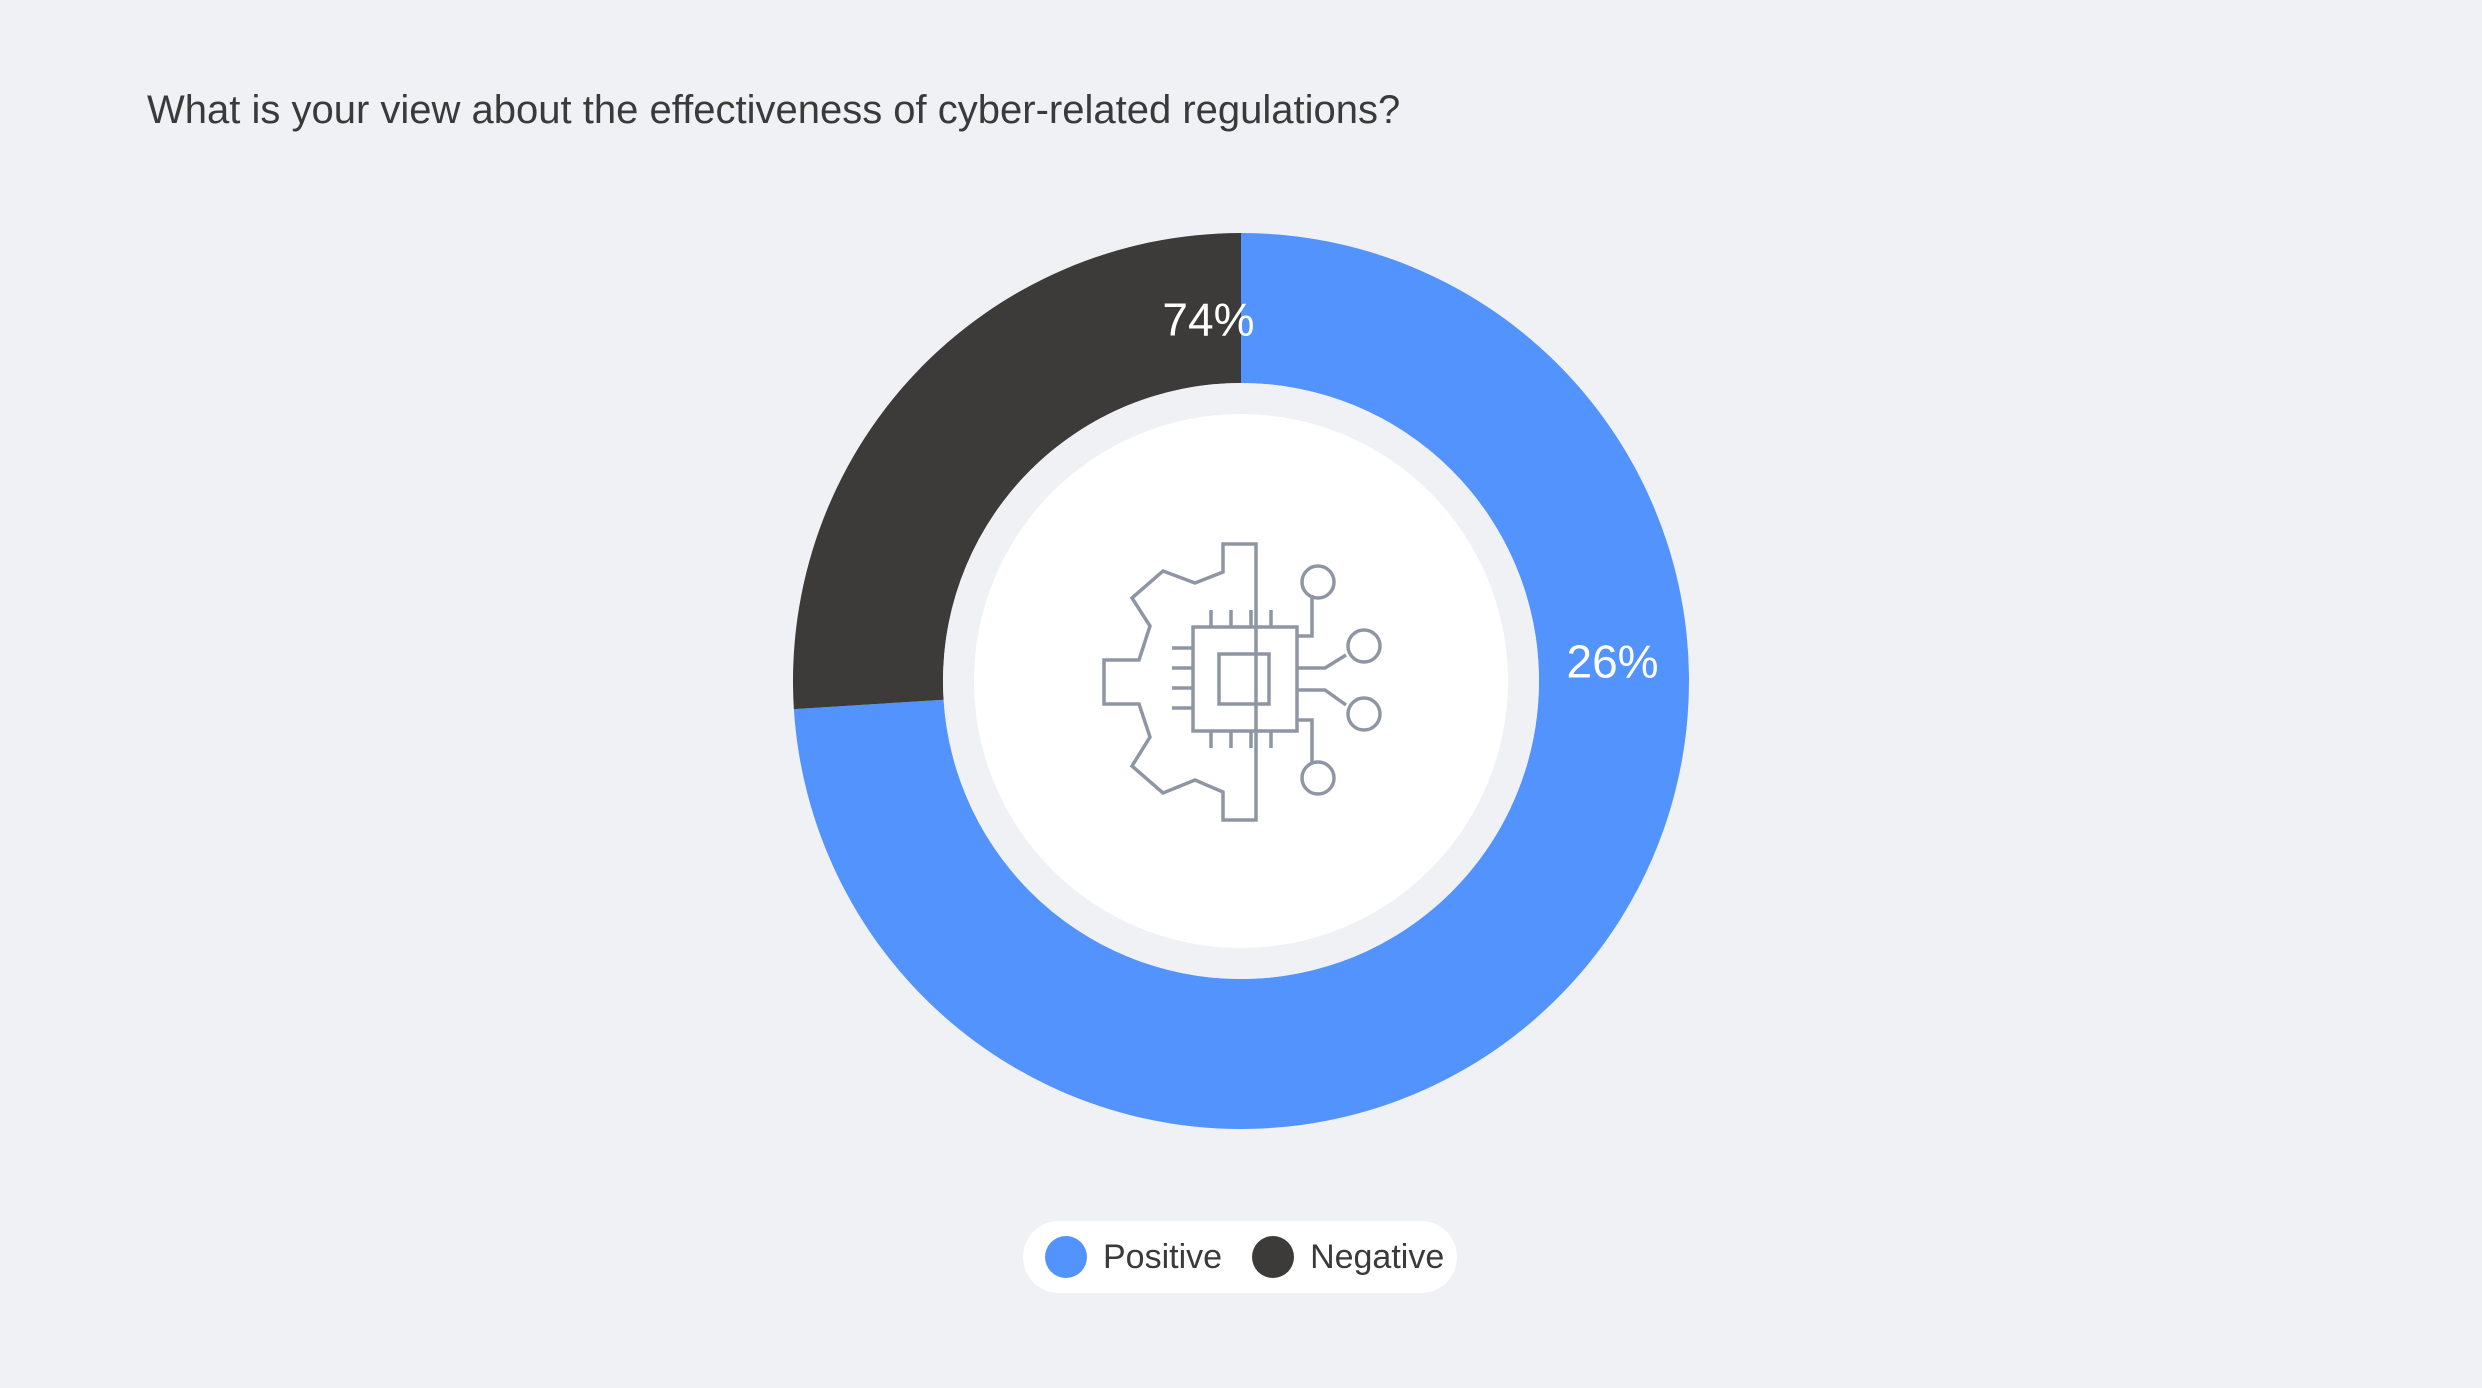 This screenshot has height=1388, width=2482. I want to click on slice-negative, so click(1016, 471).